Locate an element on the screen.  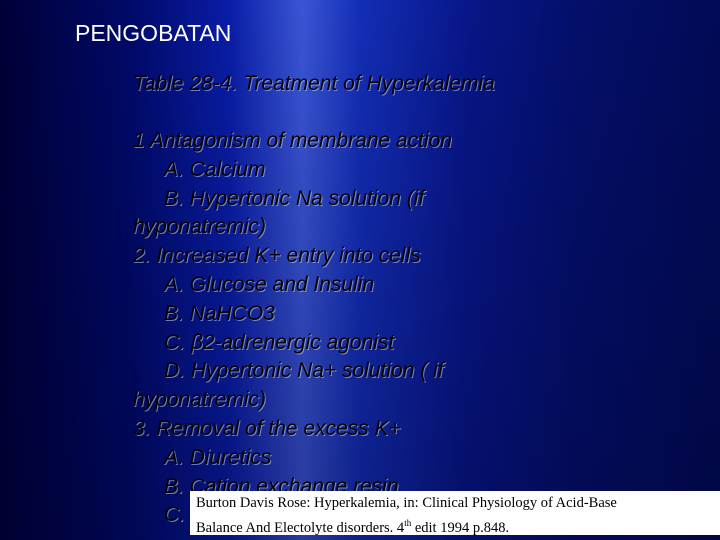
superscript: th is located at coordinates (408, 523).